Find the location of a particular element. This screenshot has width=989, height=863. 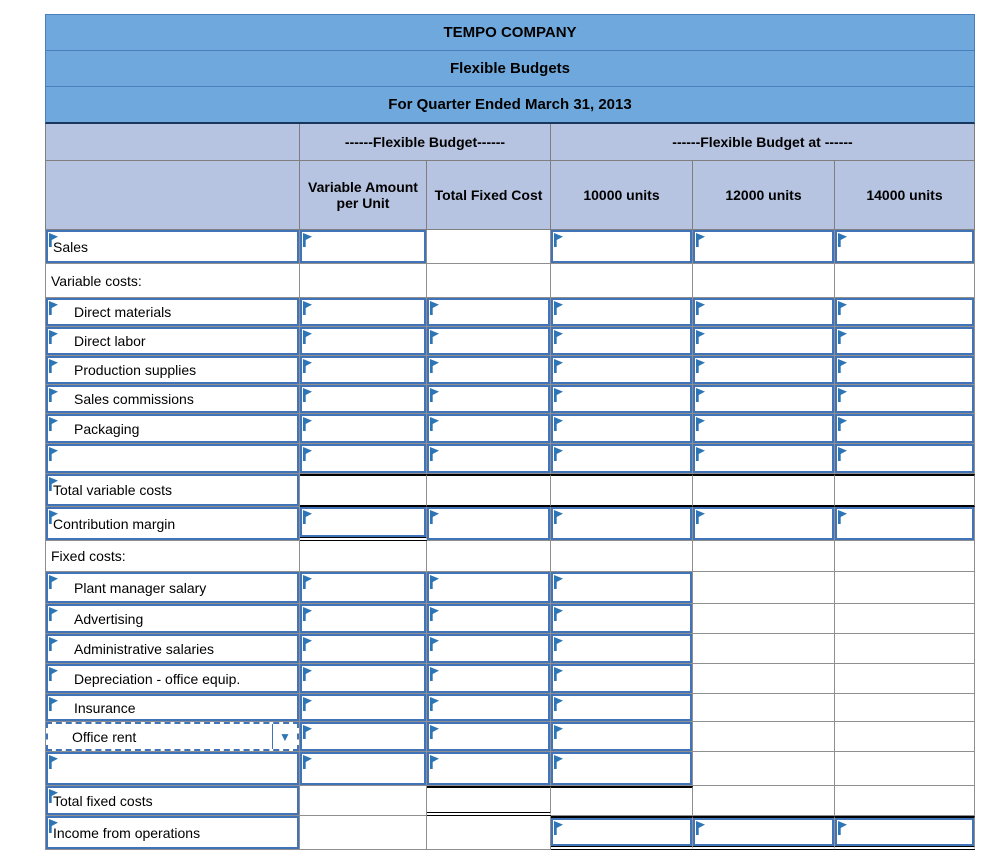

input-cell-blank-fixed-variable-amount-per-unit is located at coordinates (363, 768).